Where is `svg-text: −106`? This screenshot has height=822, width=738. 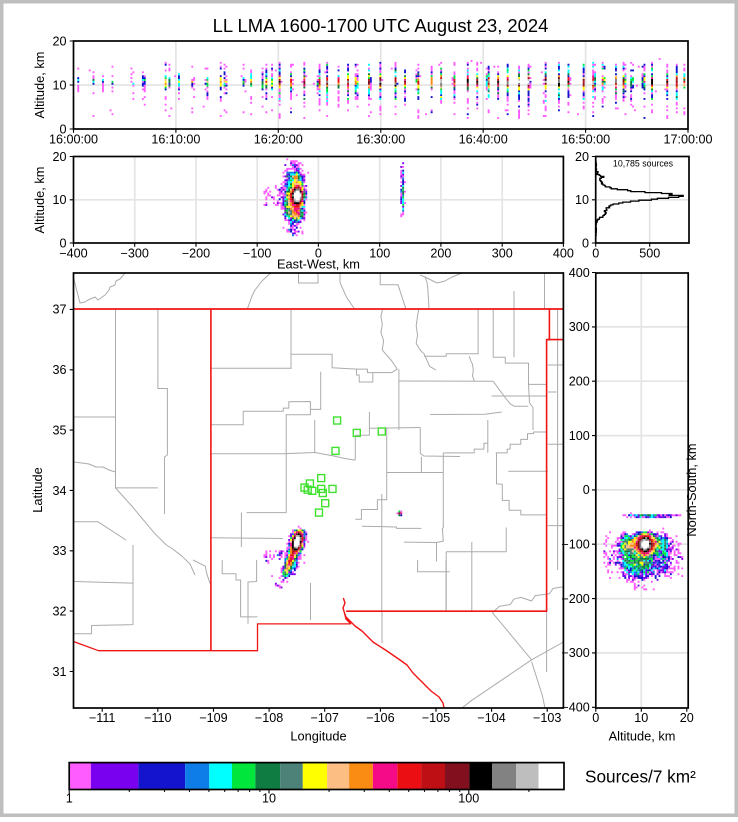
svg-text: −106 is located at coordinates (380, 718).